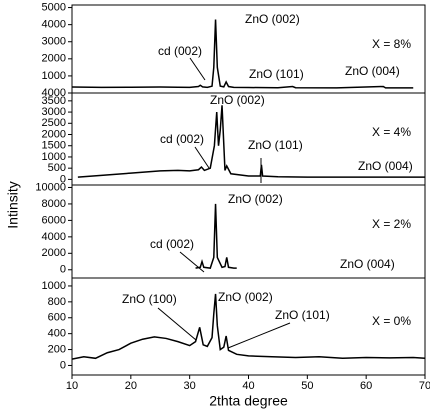  Describe the element at coordinates (190, 386) in the screenshot. I see `x-tick-label: 30` at that location.